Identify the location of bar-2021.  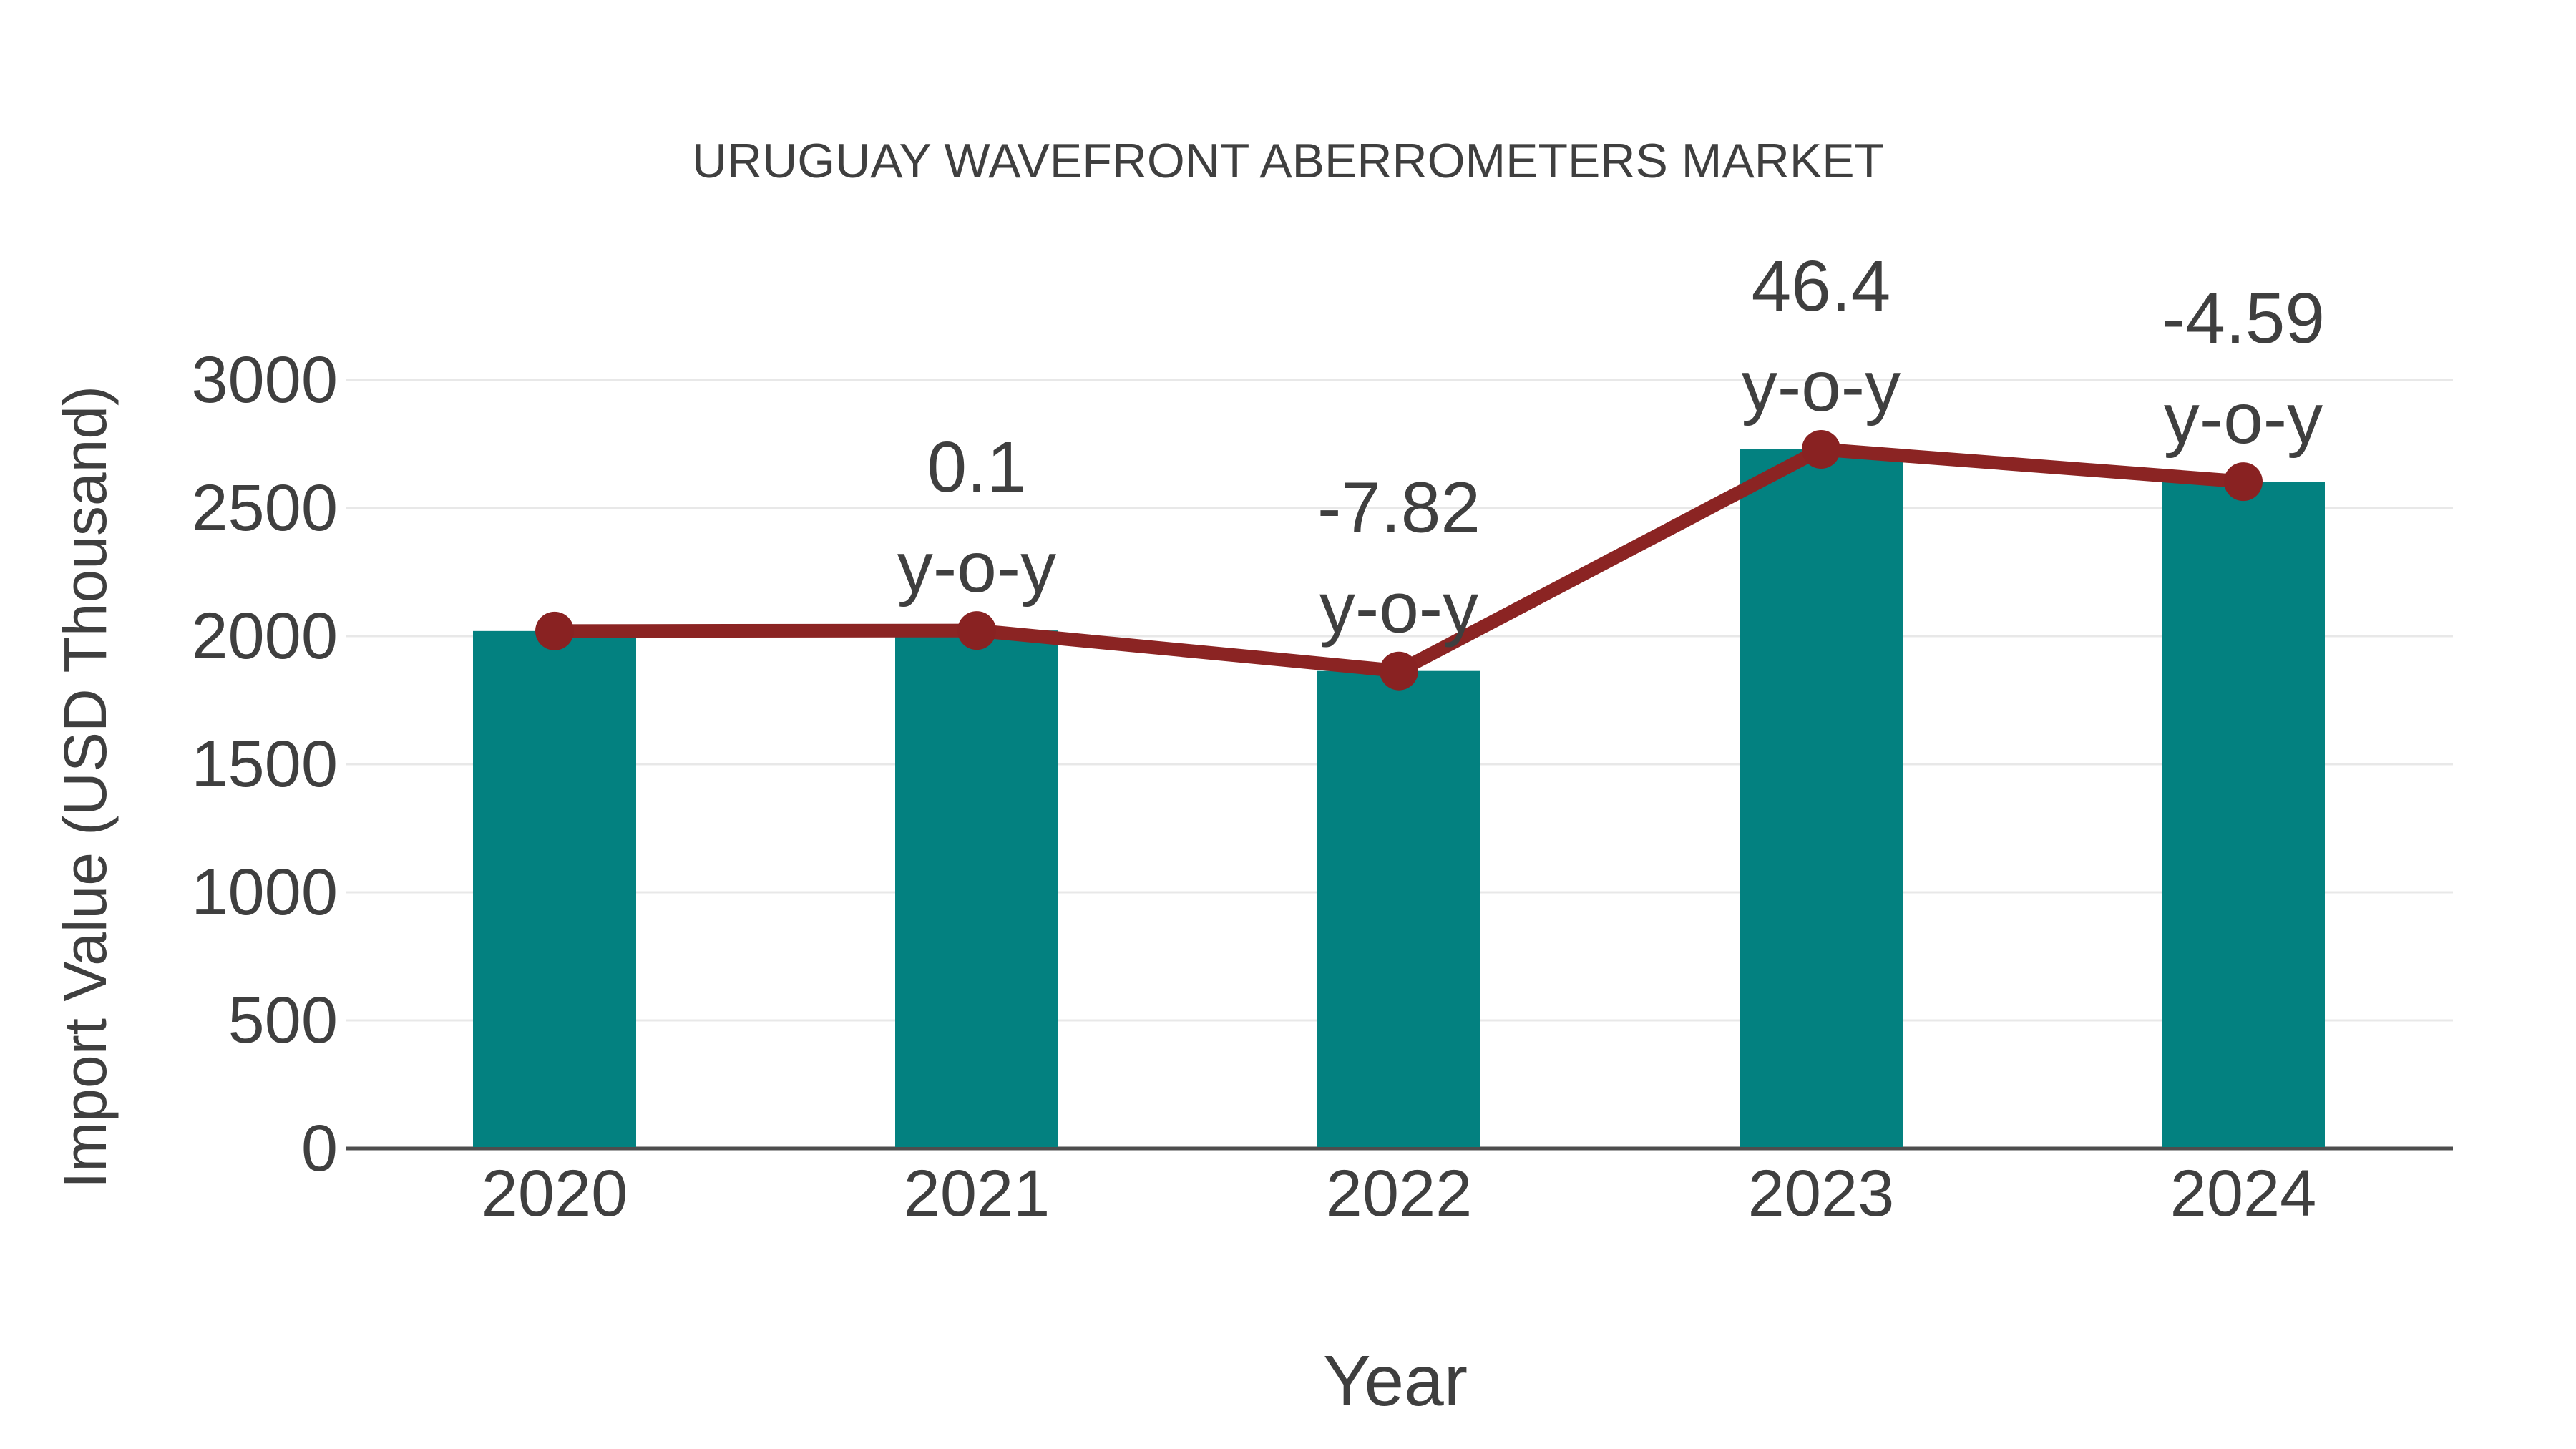
(976, 888).